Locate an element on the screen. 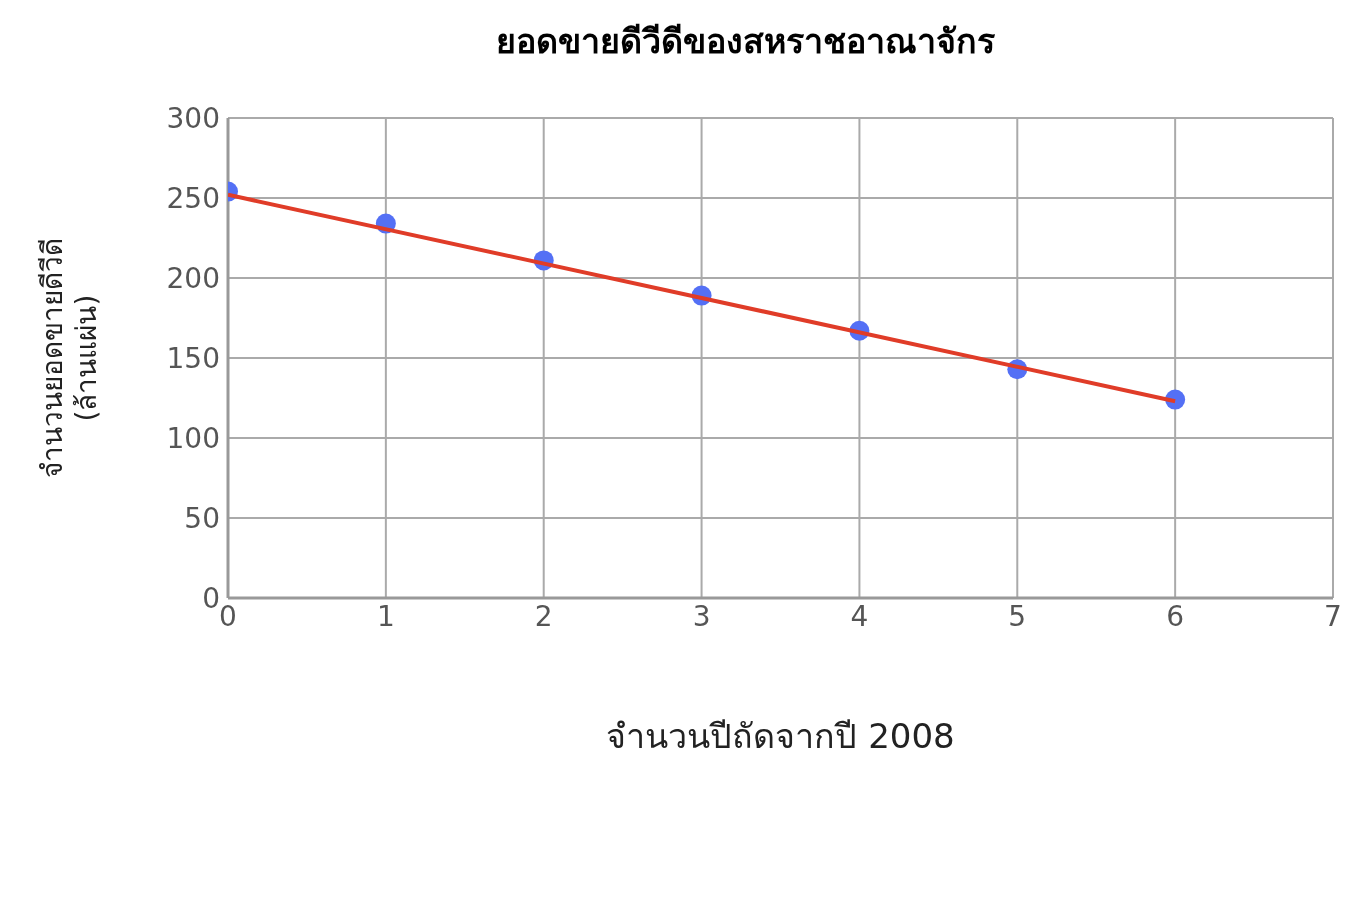  y-tick-label: 50 is located at coordinates (202, 518).